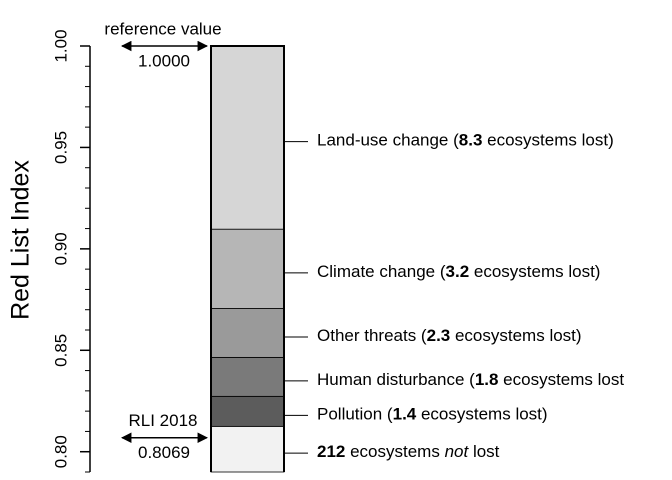  I want to click on label-part: not, so click(457, 452).